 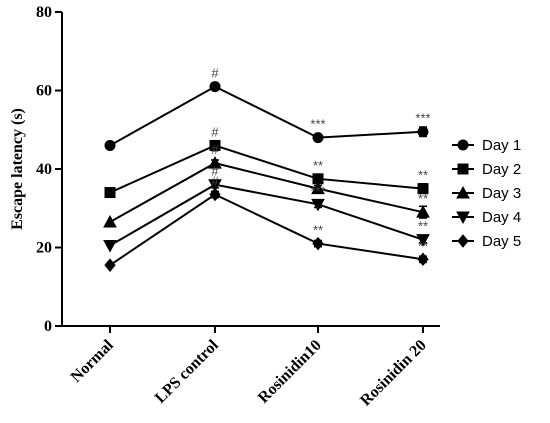 What do you see at coordinates (44, 91) in the screenshot?
I see `y-tick-label: 60` at bounding box center [44, 91].